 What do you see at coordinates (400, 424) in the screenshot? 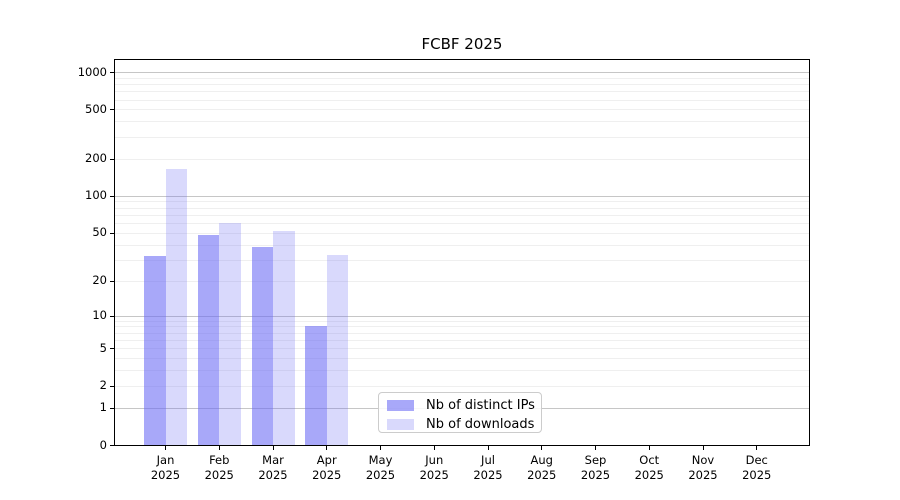
I see `legend-swatch-downloads` at bounding box center [400, 424].